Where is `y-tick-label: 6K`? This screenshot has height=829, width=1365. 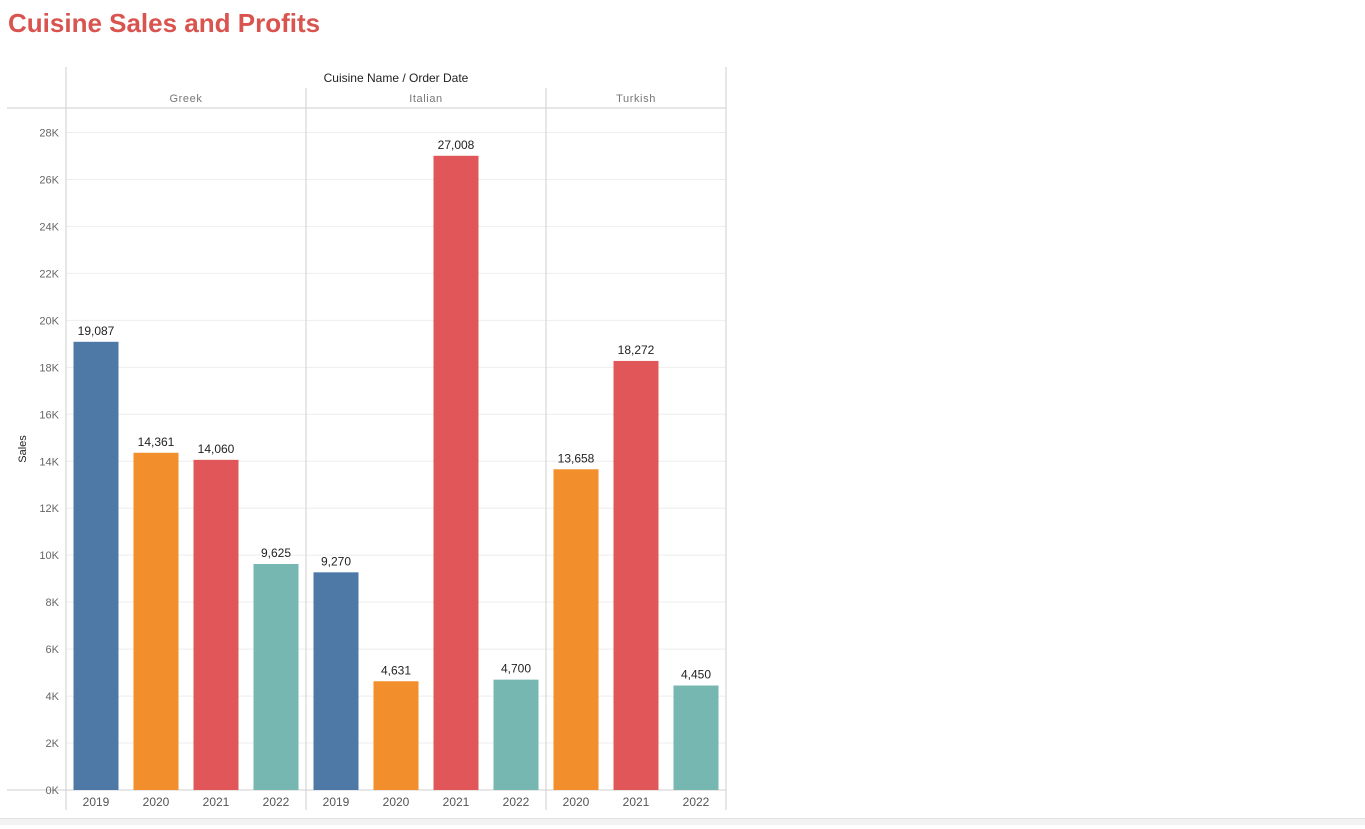 y-tick-label: 6K is located at coordinates (53, 650).